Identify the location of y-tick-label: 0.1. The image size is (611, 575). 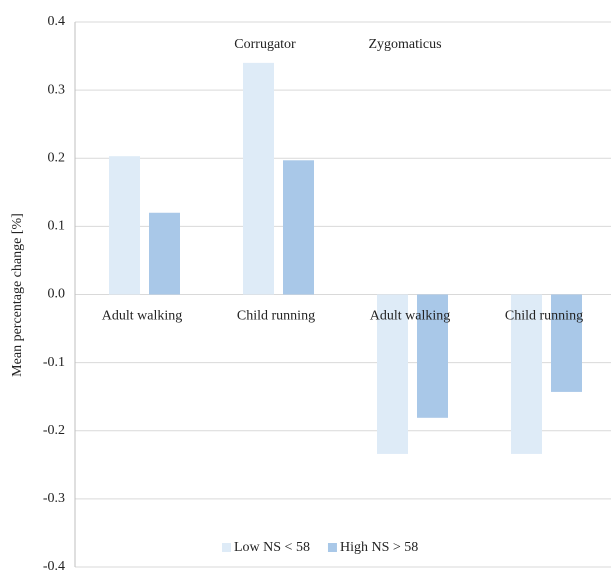
(57, 226).